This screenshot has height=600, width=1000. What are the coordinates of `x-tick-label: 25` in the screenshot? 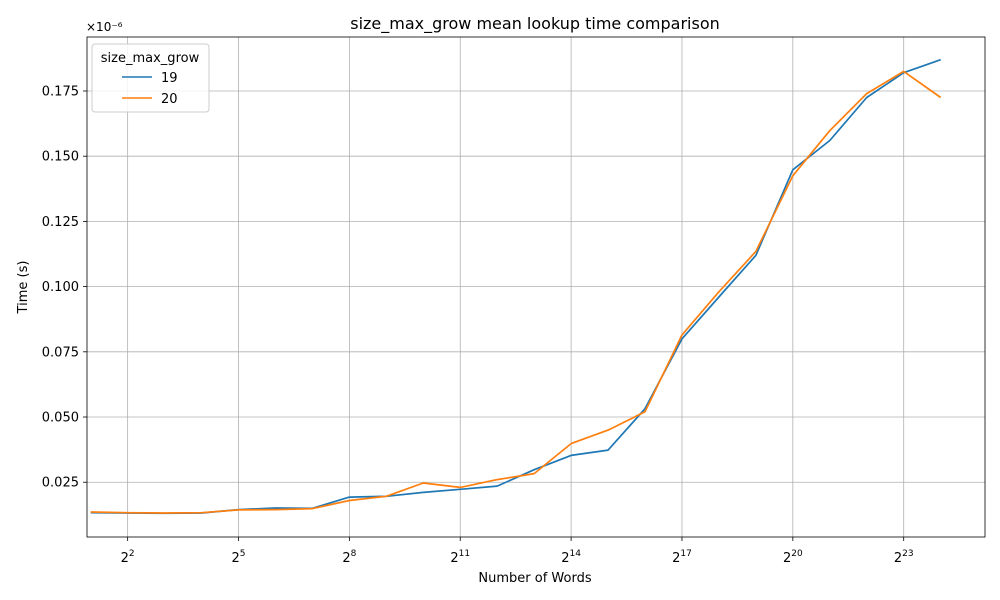 It's located at (239, 557).